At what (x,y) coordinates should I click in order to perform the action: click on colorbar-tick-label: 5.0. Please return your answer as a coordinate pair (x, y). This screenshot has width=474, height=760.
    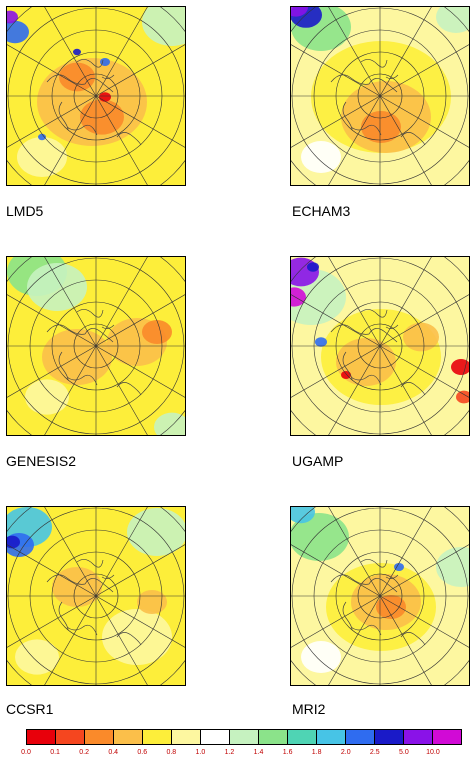
    Looking at the image, I should click on (403, 752).